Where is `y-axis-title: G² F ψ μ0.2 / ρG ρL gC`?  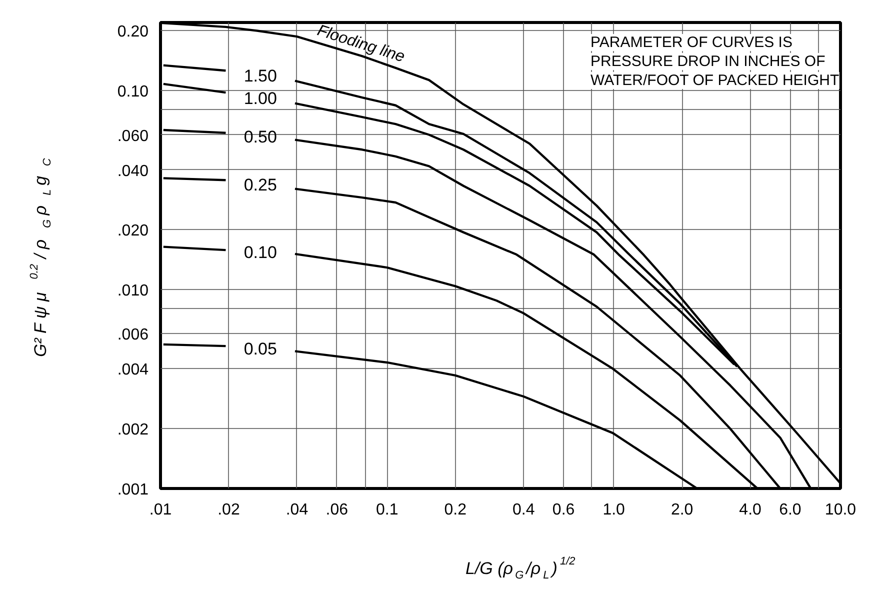 y-axis-title: G² F ψ μ0.2 / ρG ρL gC is located at coordinates (41, 258).